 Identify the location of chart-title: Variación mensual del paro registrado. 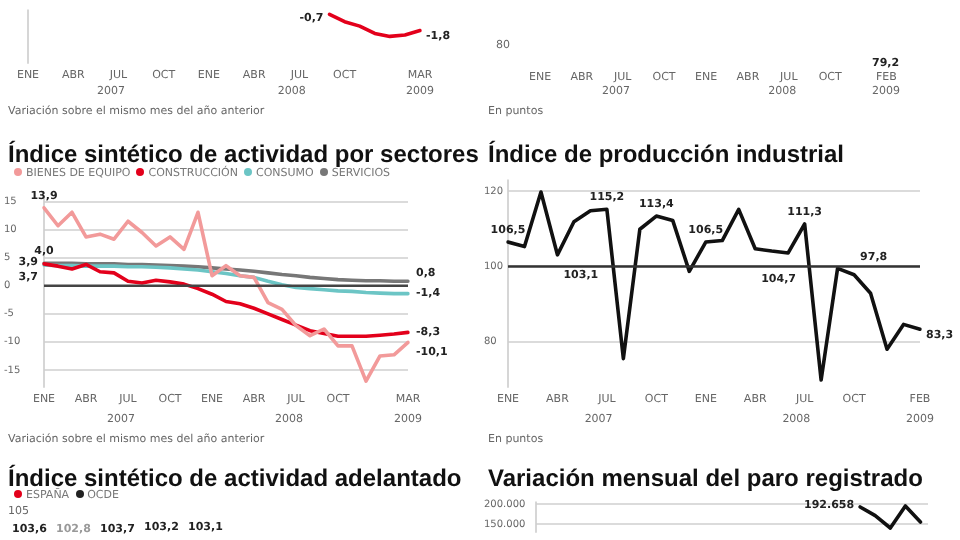
(705, 478).